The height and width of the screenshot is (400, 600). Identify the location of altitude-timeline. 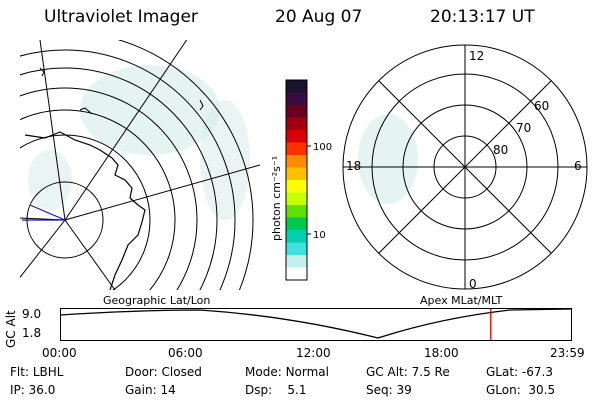
(316, 324).